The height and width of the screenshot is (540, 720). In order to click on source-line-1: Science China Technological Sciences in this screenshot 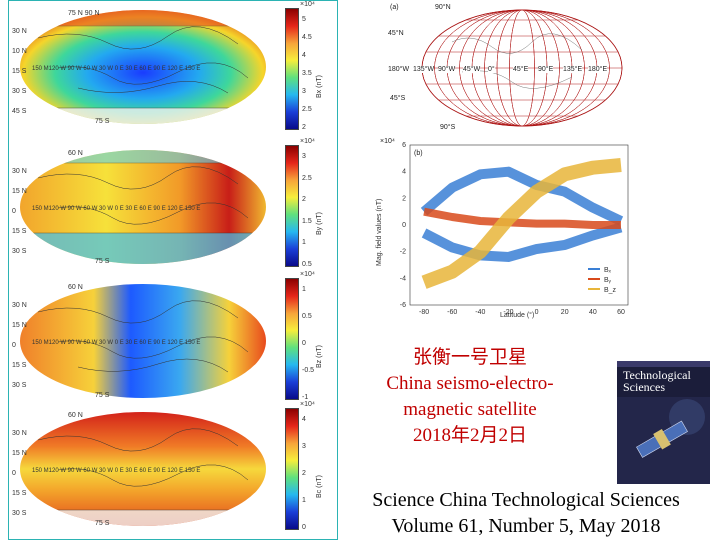, I will do `click(526, 500)`.